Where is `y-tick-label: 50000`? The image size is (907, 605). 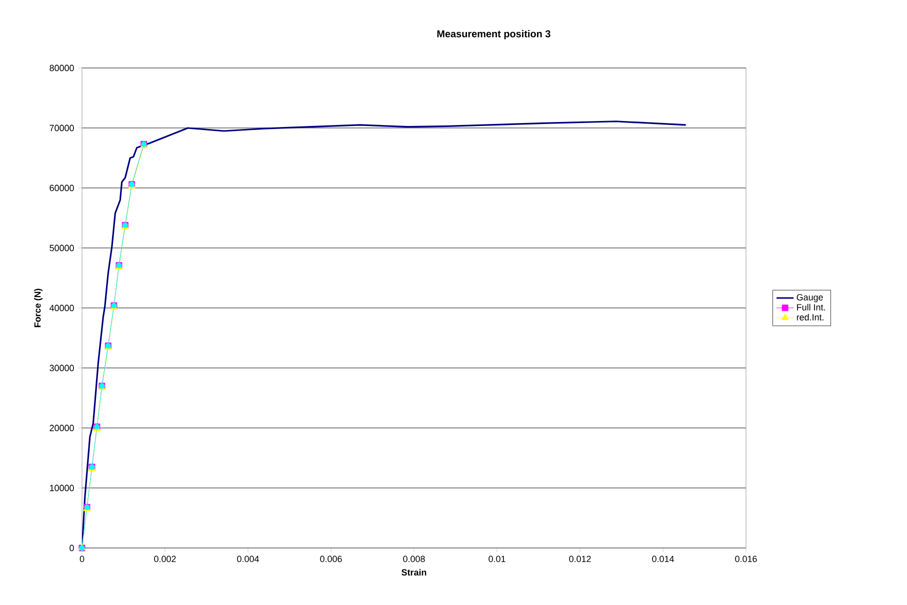 y-tick-label: 50000 is located at coordinates (62, 248).